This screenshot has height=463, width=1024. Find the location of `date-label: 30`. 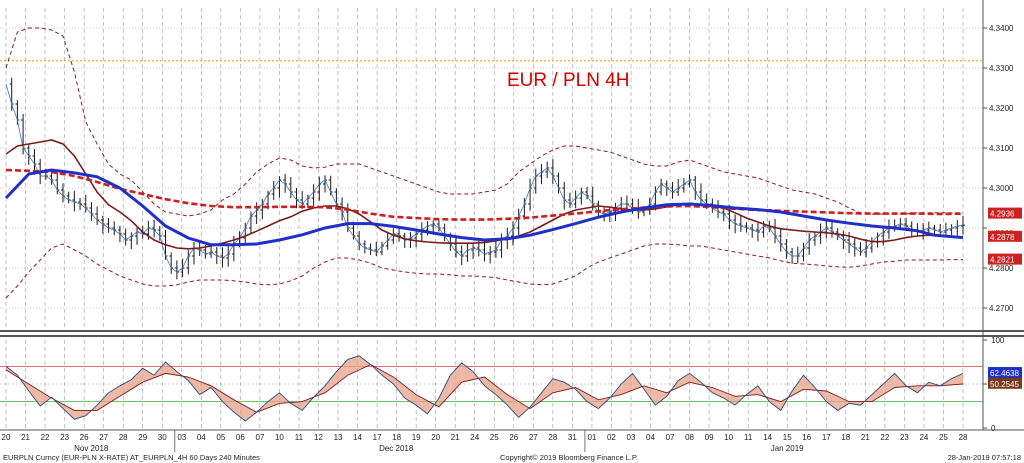

date-label: 30 is located at coordinates (162, 437).